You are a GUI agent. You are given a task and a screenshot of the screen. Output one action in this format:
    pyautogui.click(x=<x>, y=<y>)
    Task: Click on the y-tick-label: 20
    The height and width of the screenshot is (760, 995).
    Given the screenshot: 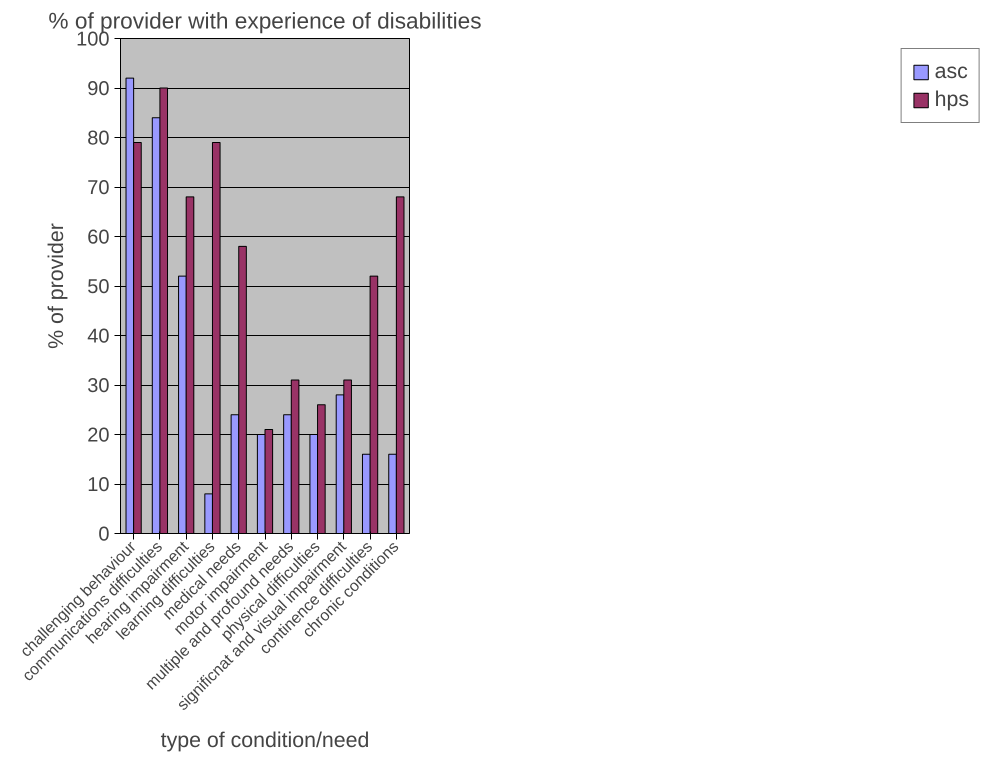 What is the action you would take?
    pyautogui.click(x=98, y=435)
    